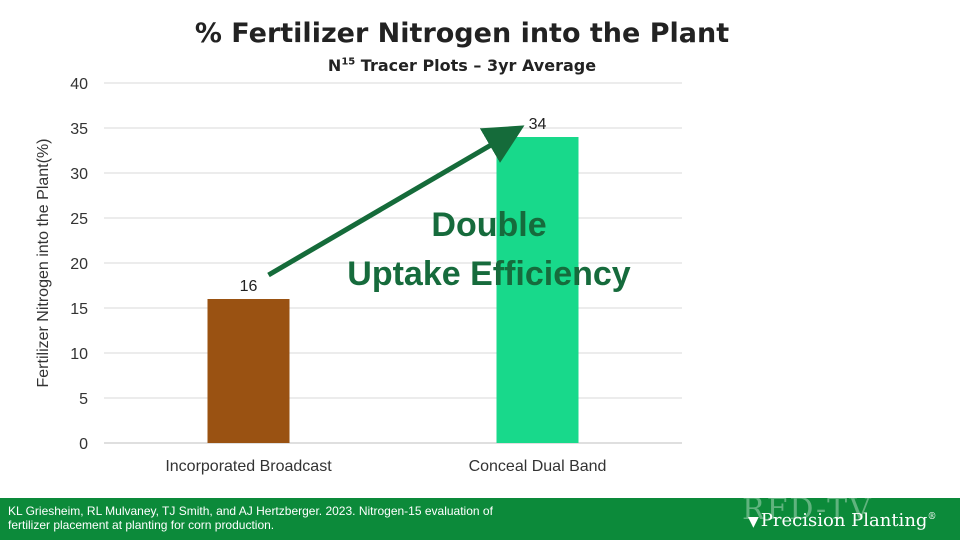 Image resolution: width=960 pixels, height=540 pixels. I want to click on brand-name: Precision Planting, so click(844, 520).